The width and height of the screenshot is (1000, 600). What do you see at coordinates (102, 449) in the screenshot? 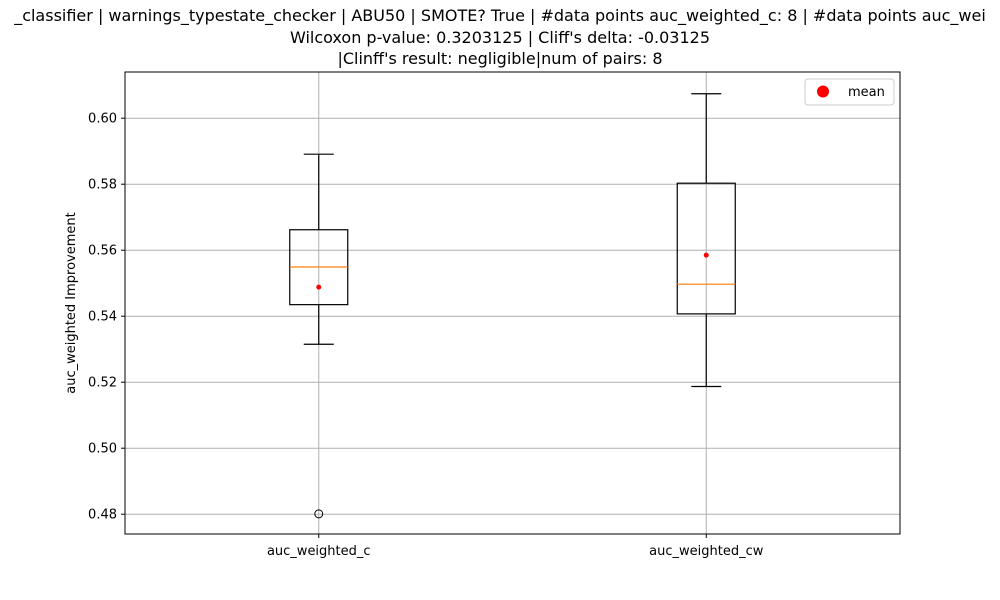
I see `y-tick-label: 0.50` at bounding box center [102, 449].